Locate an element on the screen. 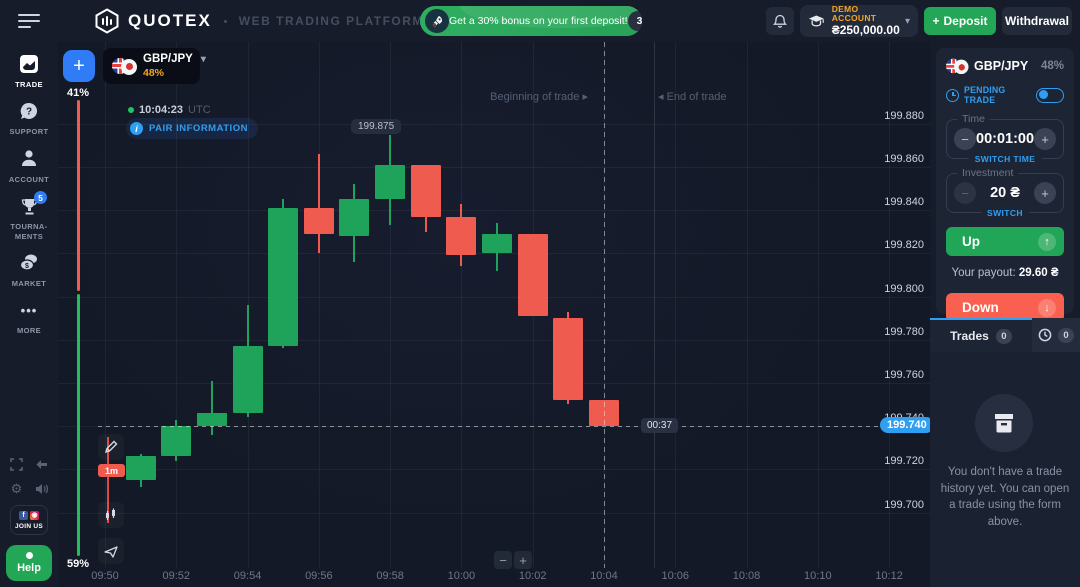 This screenshot has height=587, width=1080. zoom-in-button: + is located at coordinates (523, 560).